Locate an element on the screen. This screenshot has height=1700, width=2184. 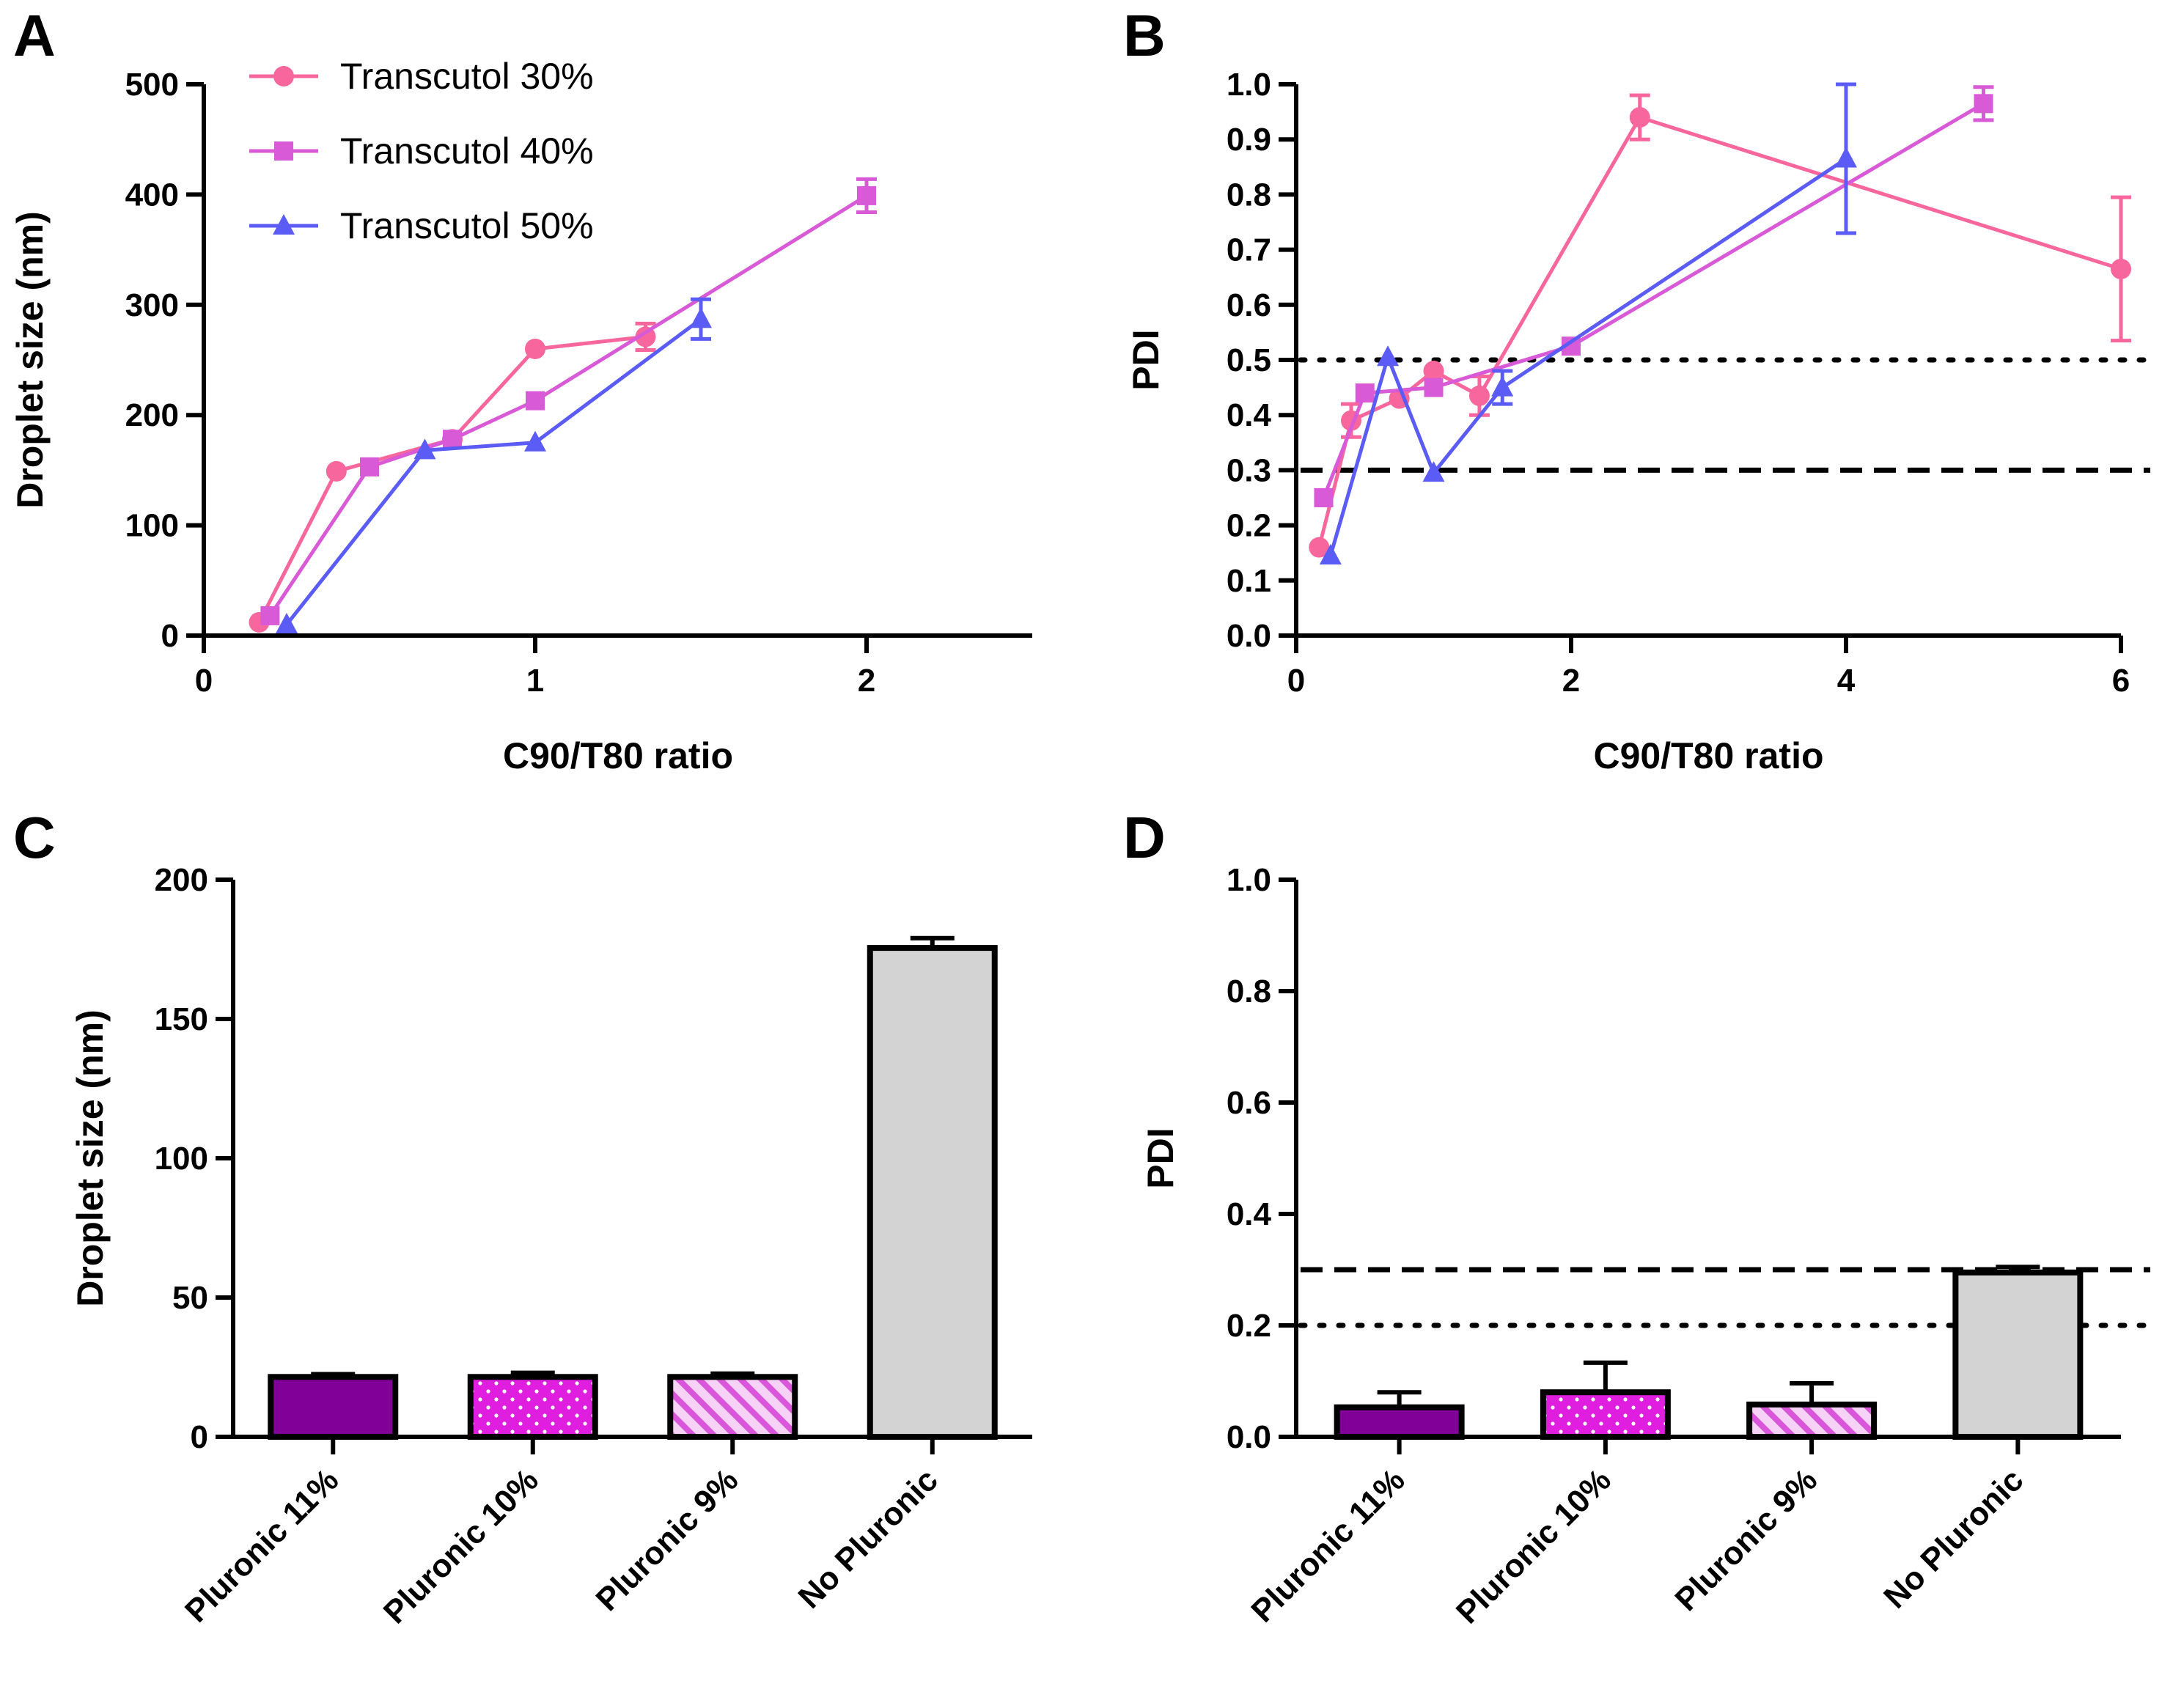
legend-entry: Transcutol 50% is located at coordinates (467, 225).